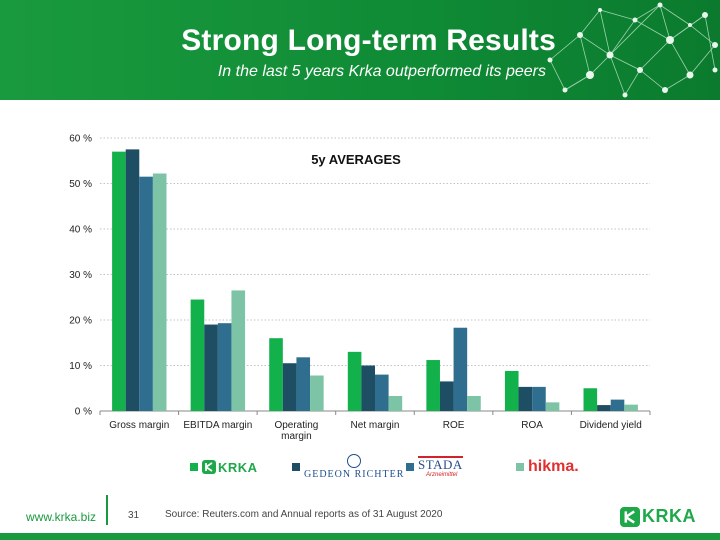 This screenshot has height=540, width=720. What do you see at coordinates (360, 536) in the screenshot?
I see `bottom-bar` at bounding box center [360, 536].